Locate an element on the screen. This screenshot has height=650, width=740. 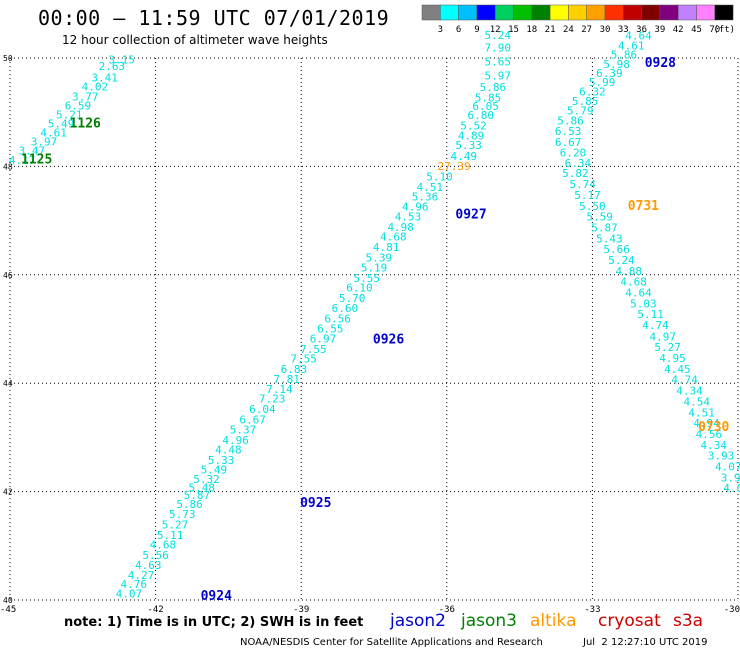
colorbar-tick-label: 30 is located at coordinates (605, 30).